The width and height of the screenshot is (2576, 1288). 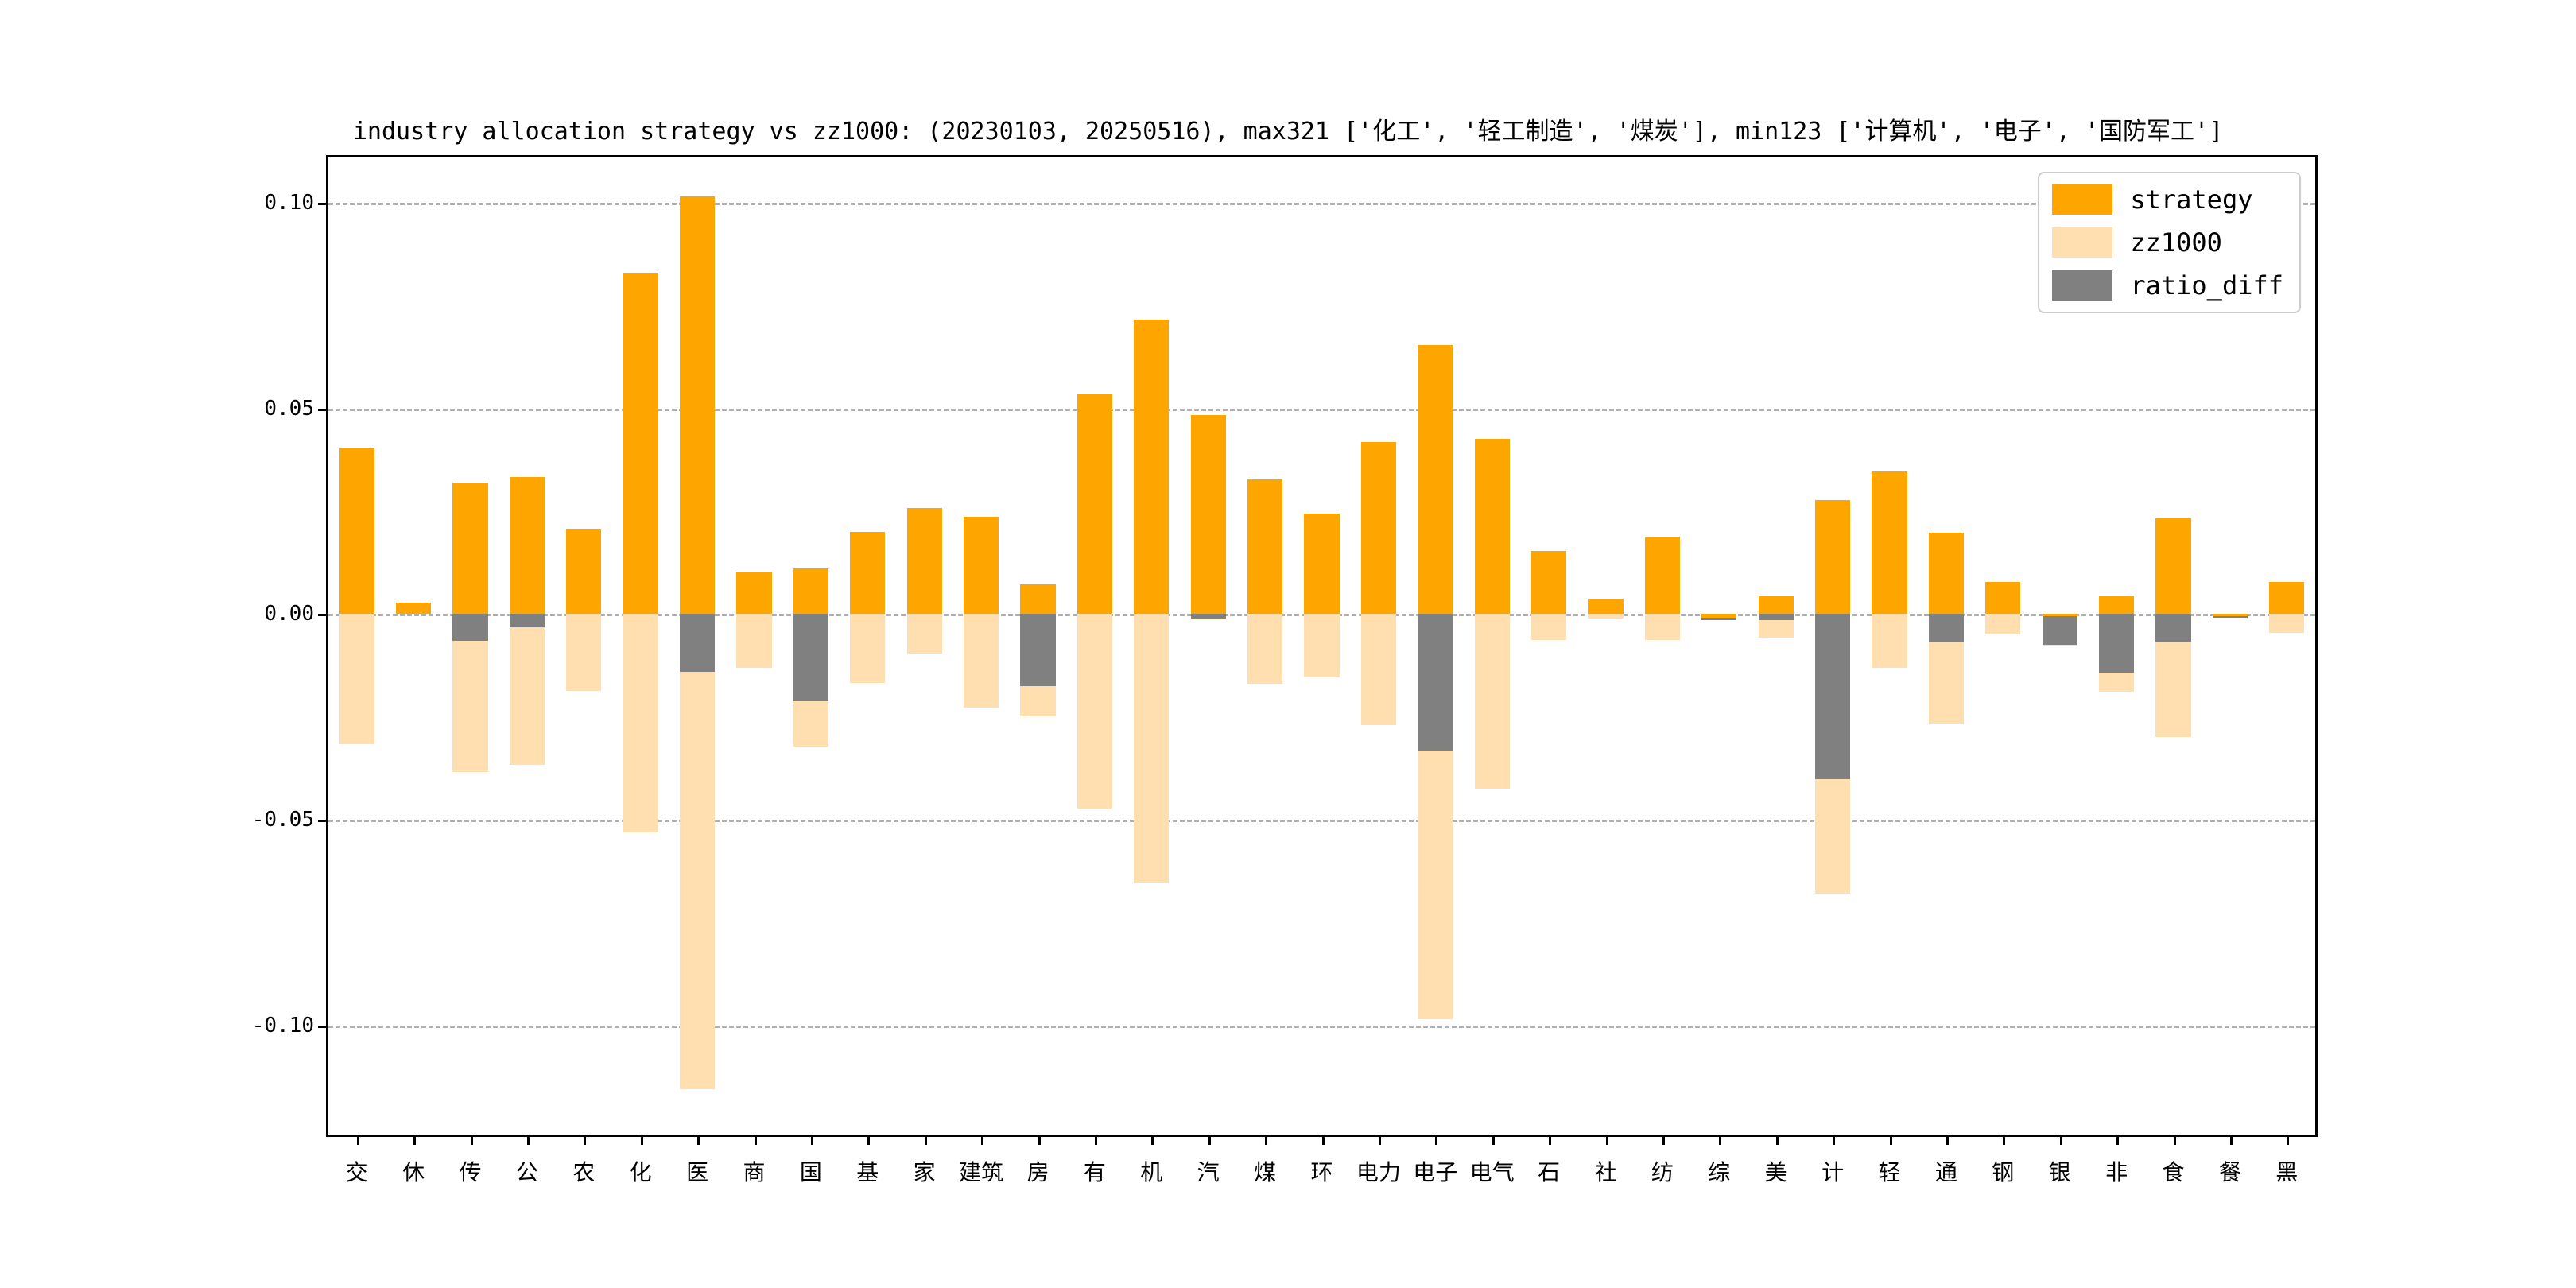 What do you see at coordinates (1549, 1172) in the screenshot?
I see `x-tick-label: 石` at bounding box center [1549, 1172].